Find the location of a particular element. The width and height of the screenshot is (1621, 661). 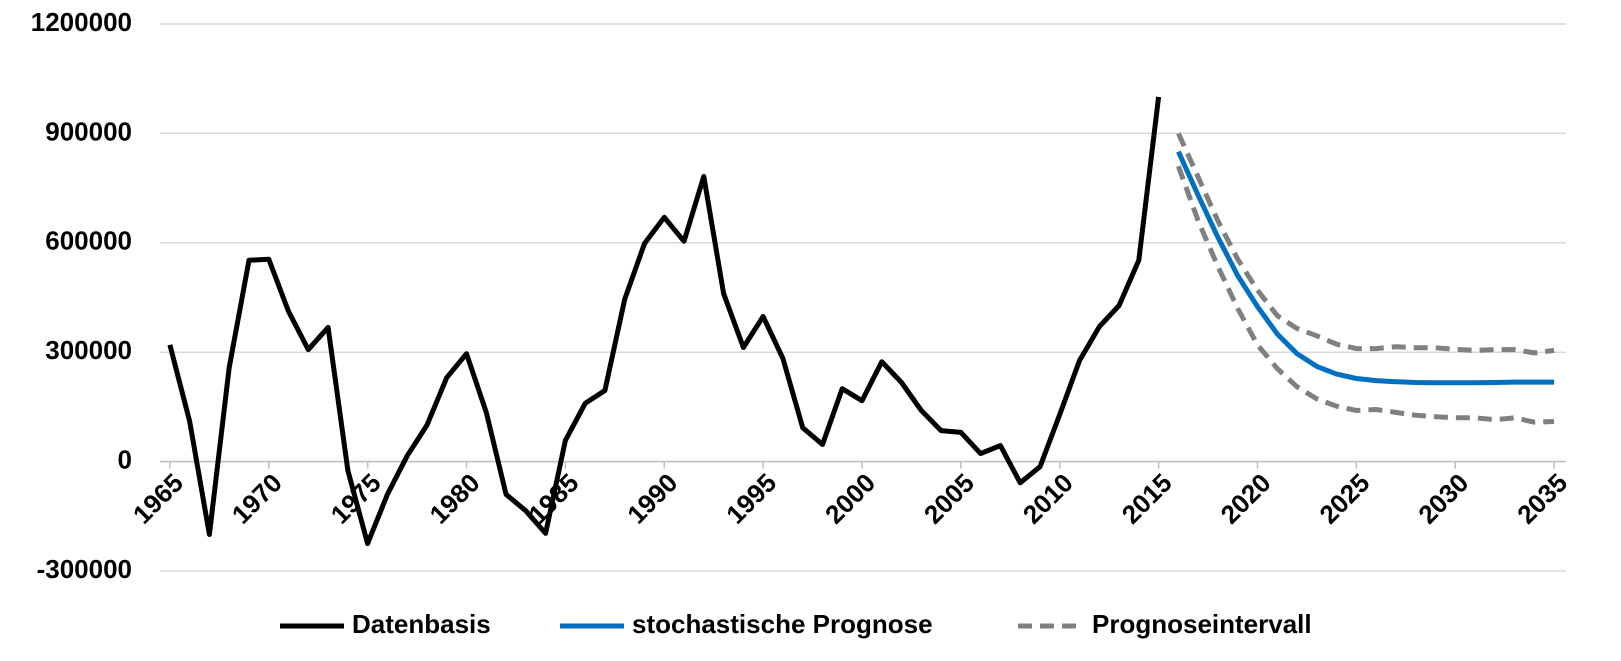

x-tick-label: 1990 is located at coordinates (652, 498).